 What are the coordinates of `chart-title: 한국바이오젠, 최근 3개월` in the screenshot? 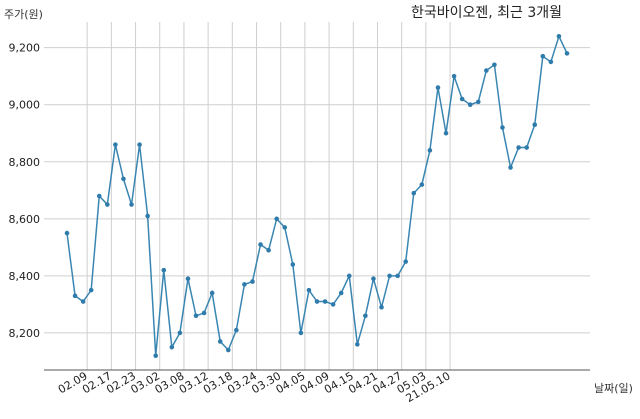 It's located at (486, 13).